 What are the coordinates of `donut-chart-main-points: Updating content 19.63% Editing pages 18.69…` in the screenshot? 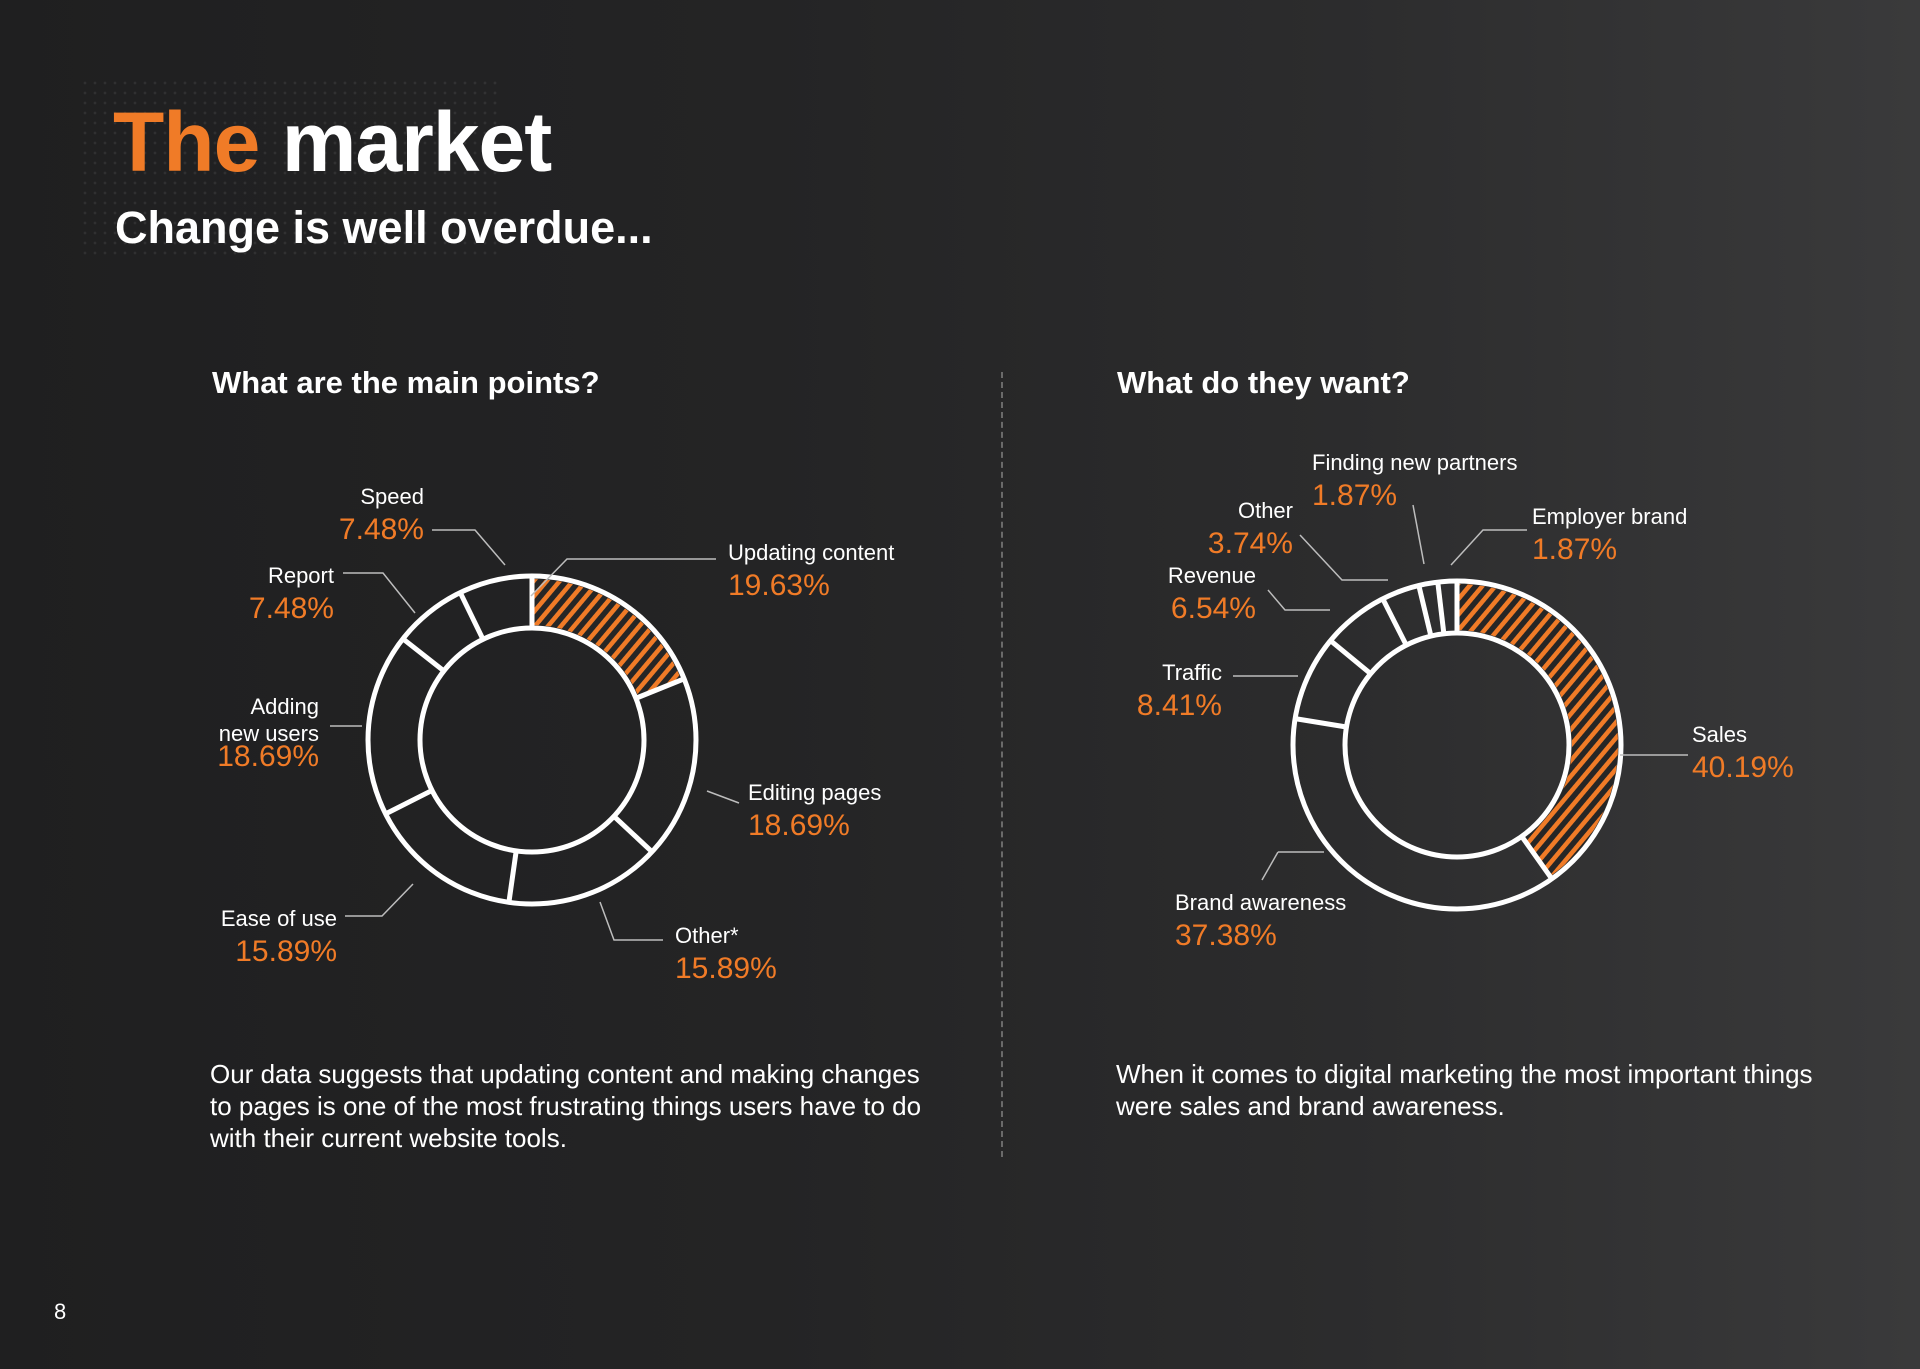 It's located at (555, 734).